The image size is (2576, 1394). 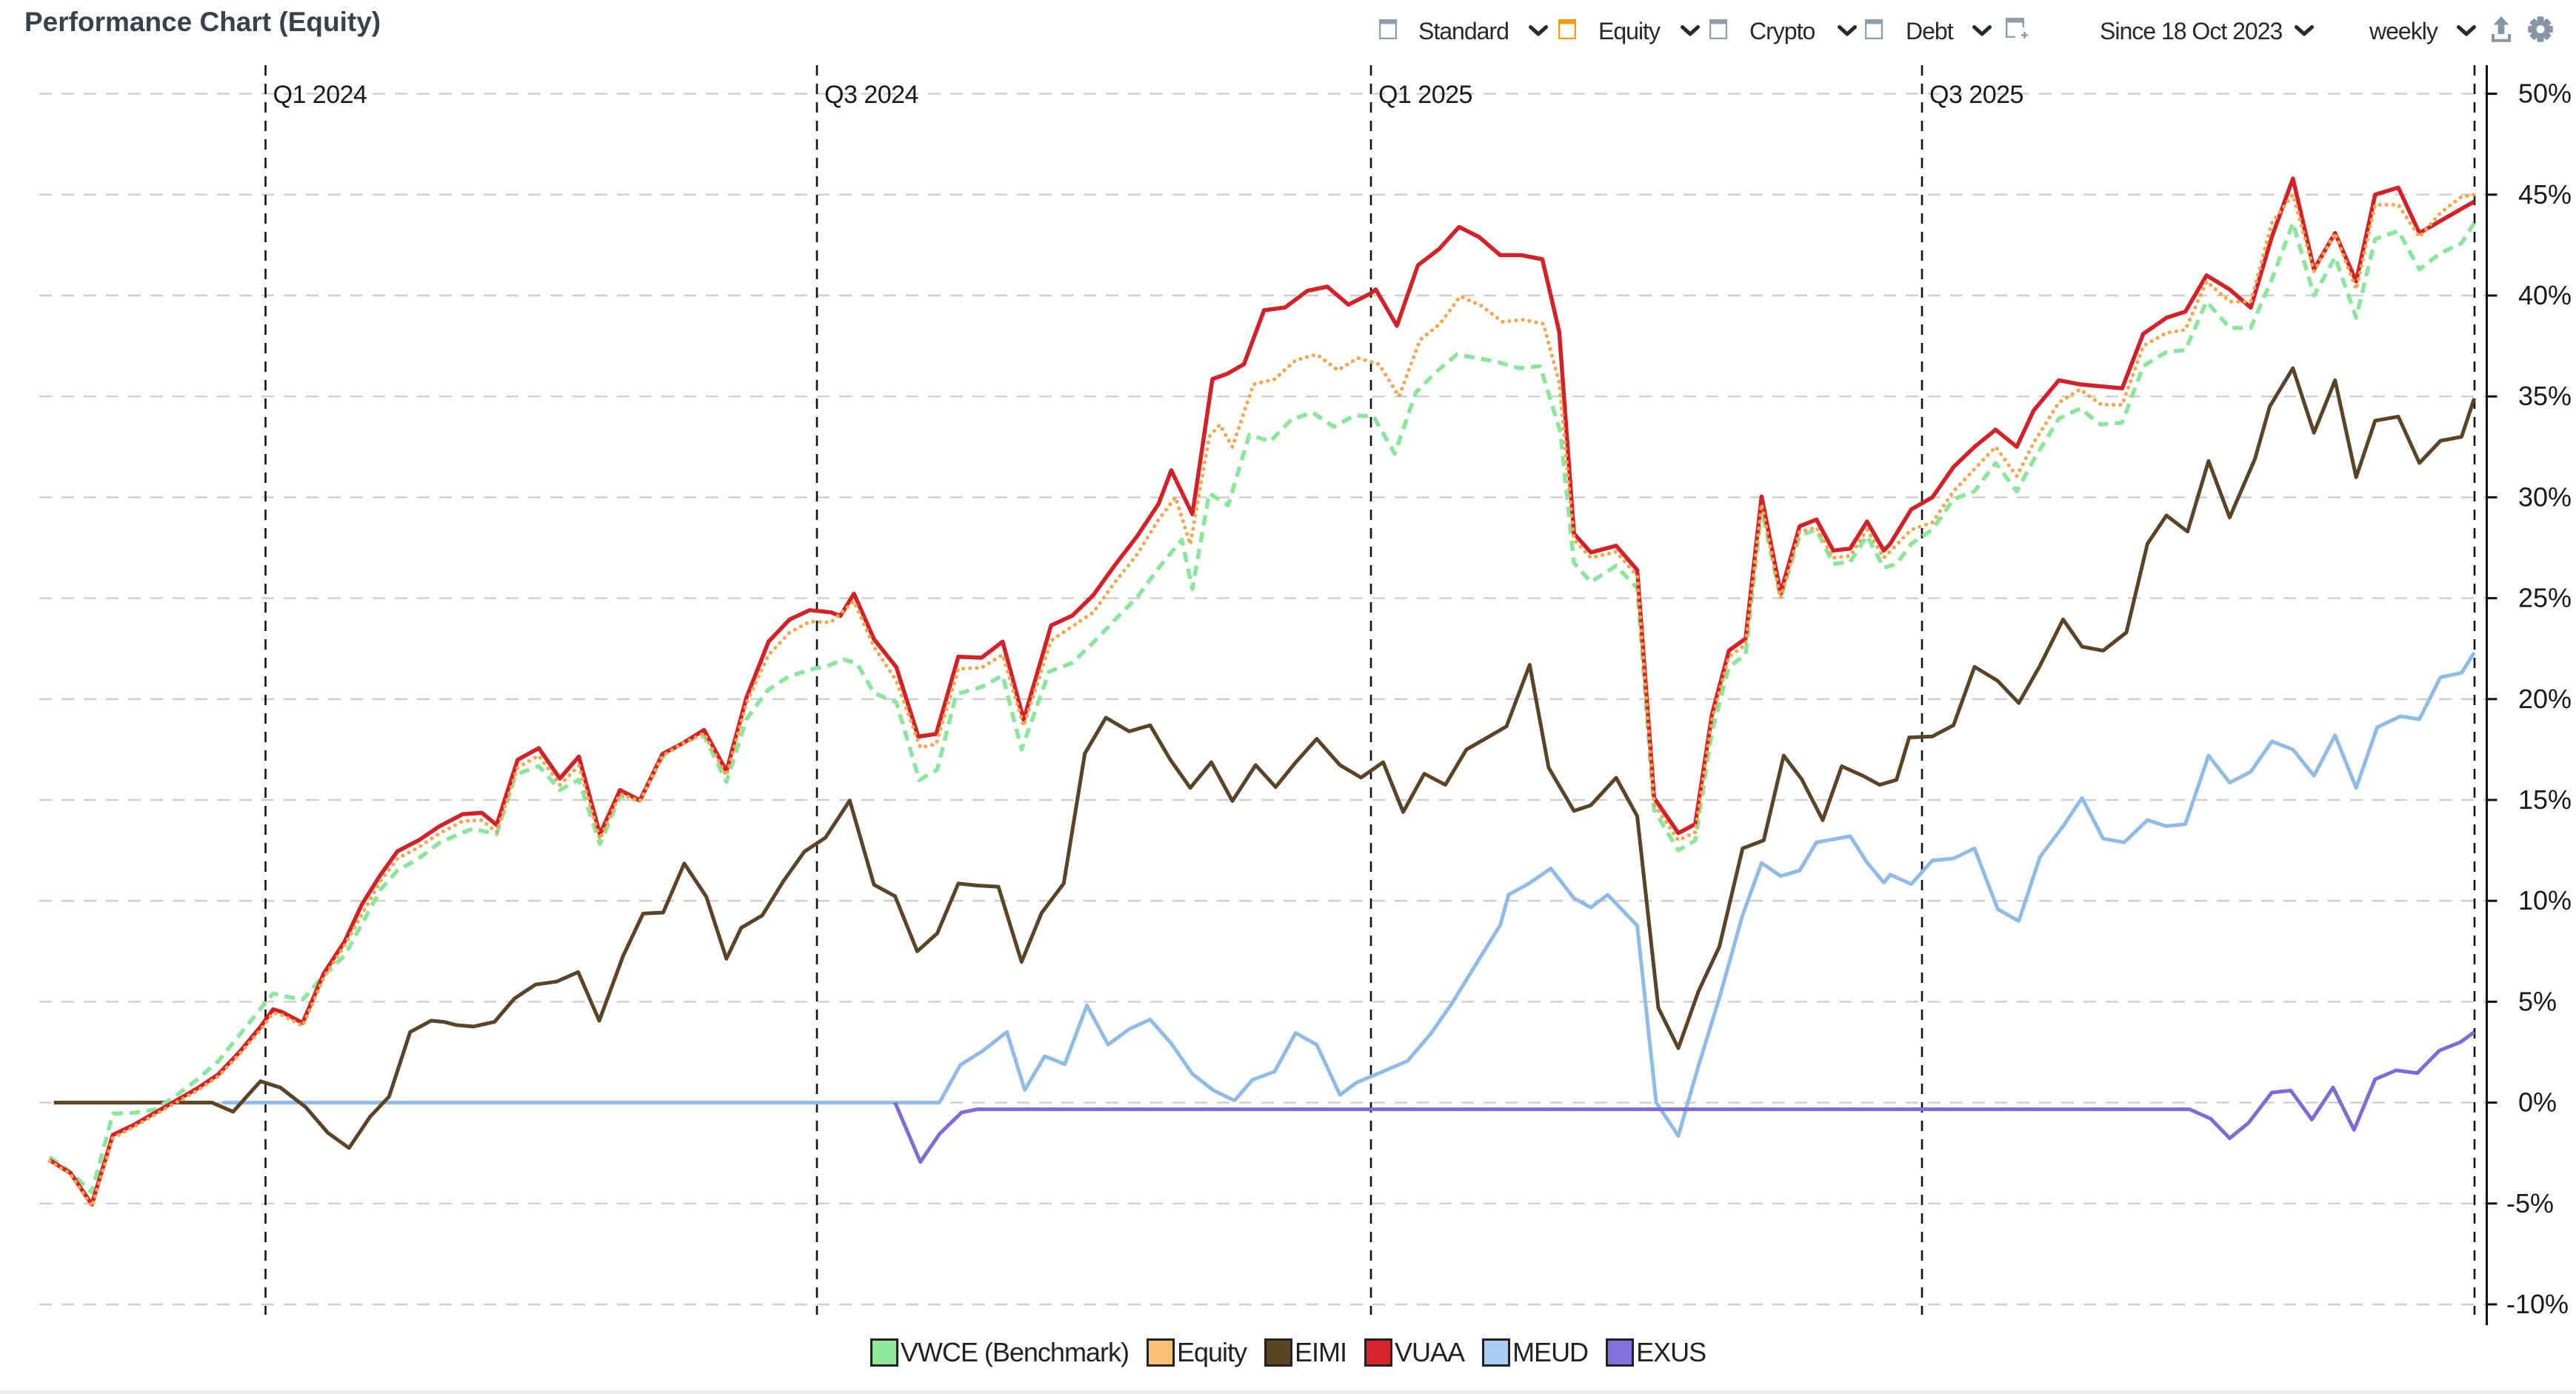 I want to click on svg-text: Q1 2025, so click(x=1425, y=95).